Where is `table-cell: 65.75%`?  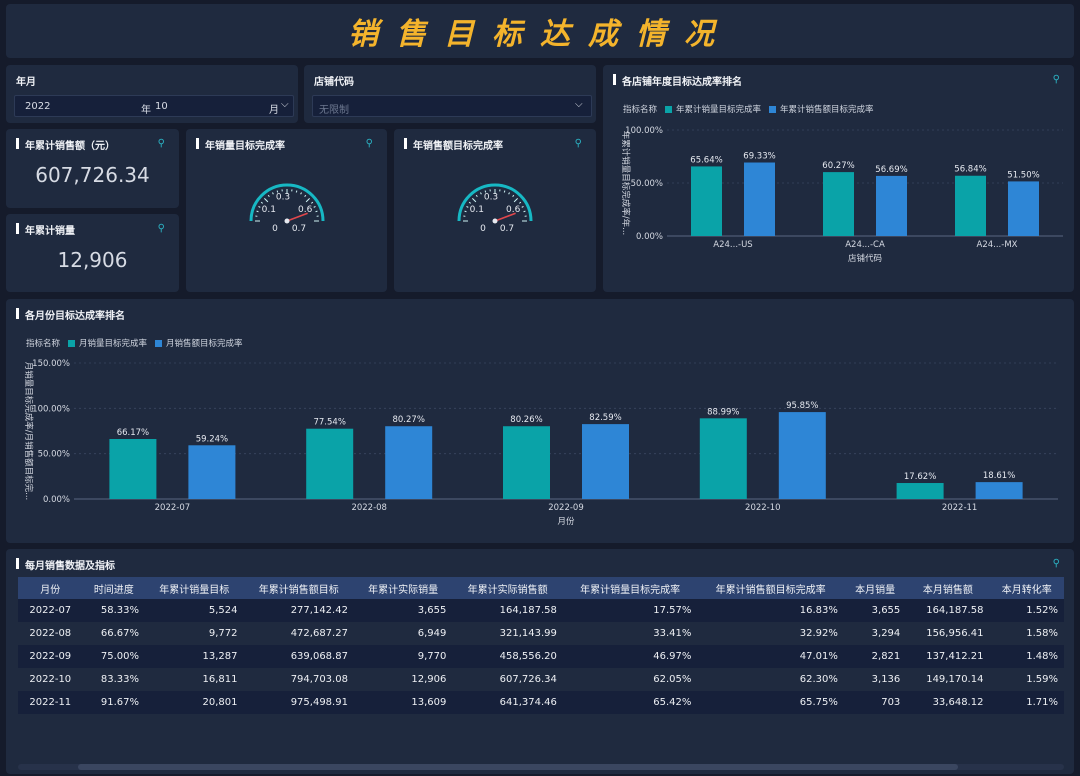
table-cell: 65.75% is located at coordinates (770, 702).